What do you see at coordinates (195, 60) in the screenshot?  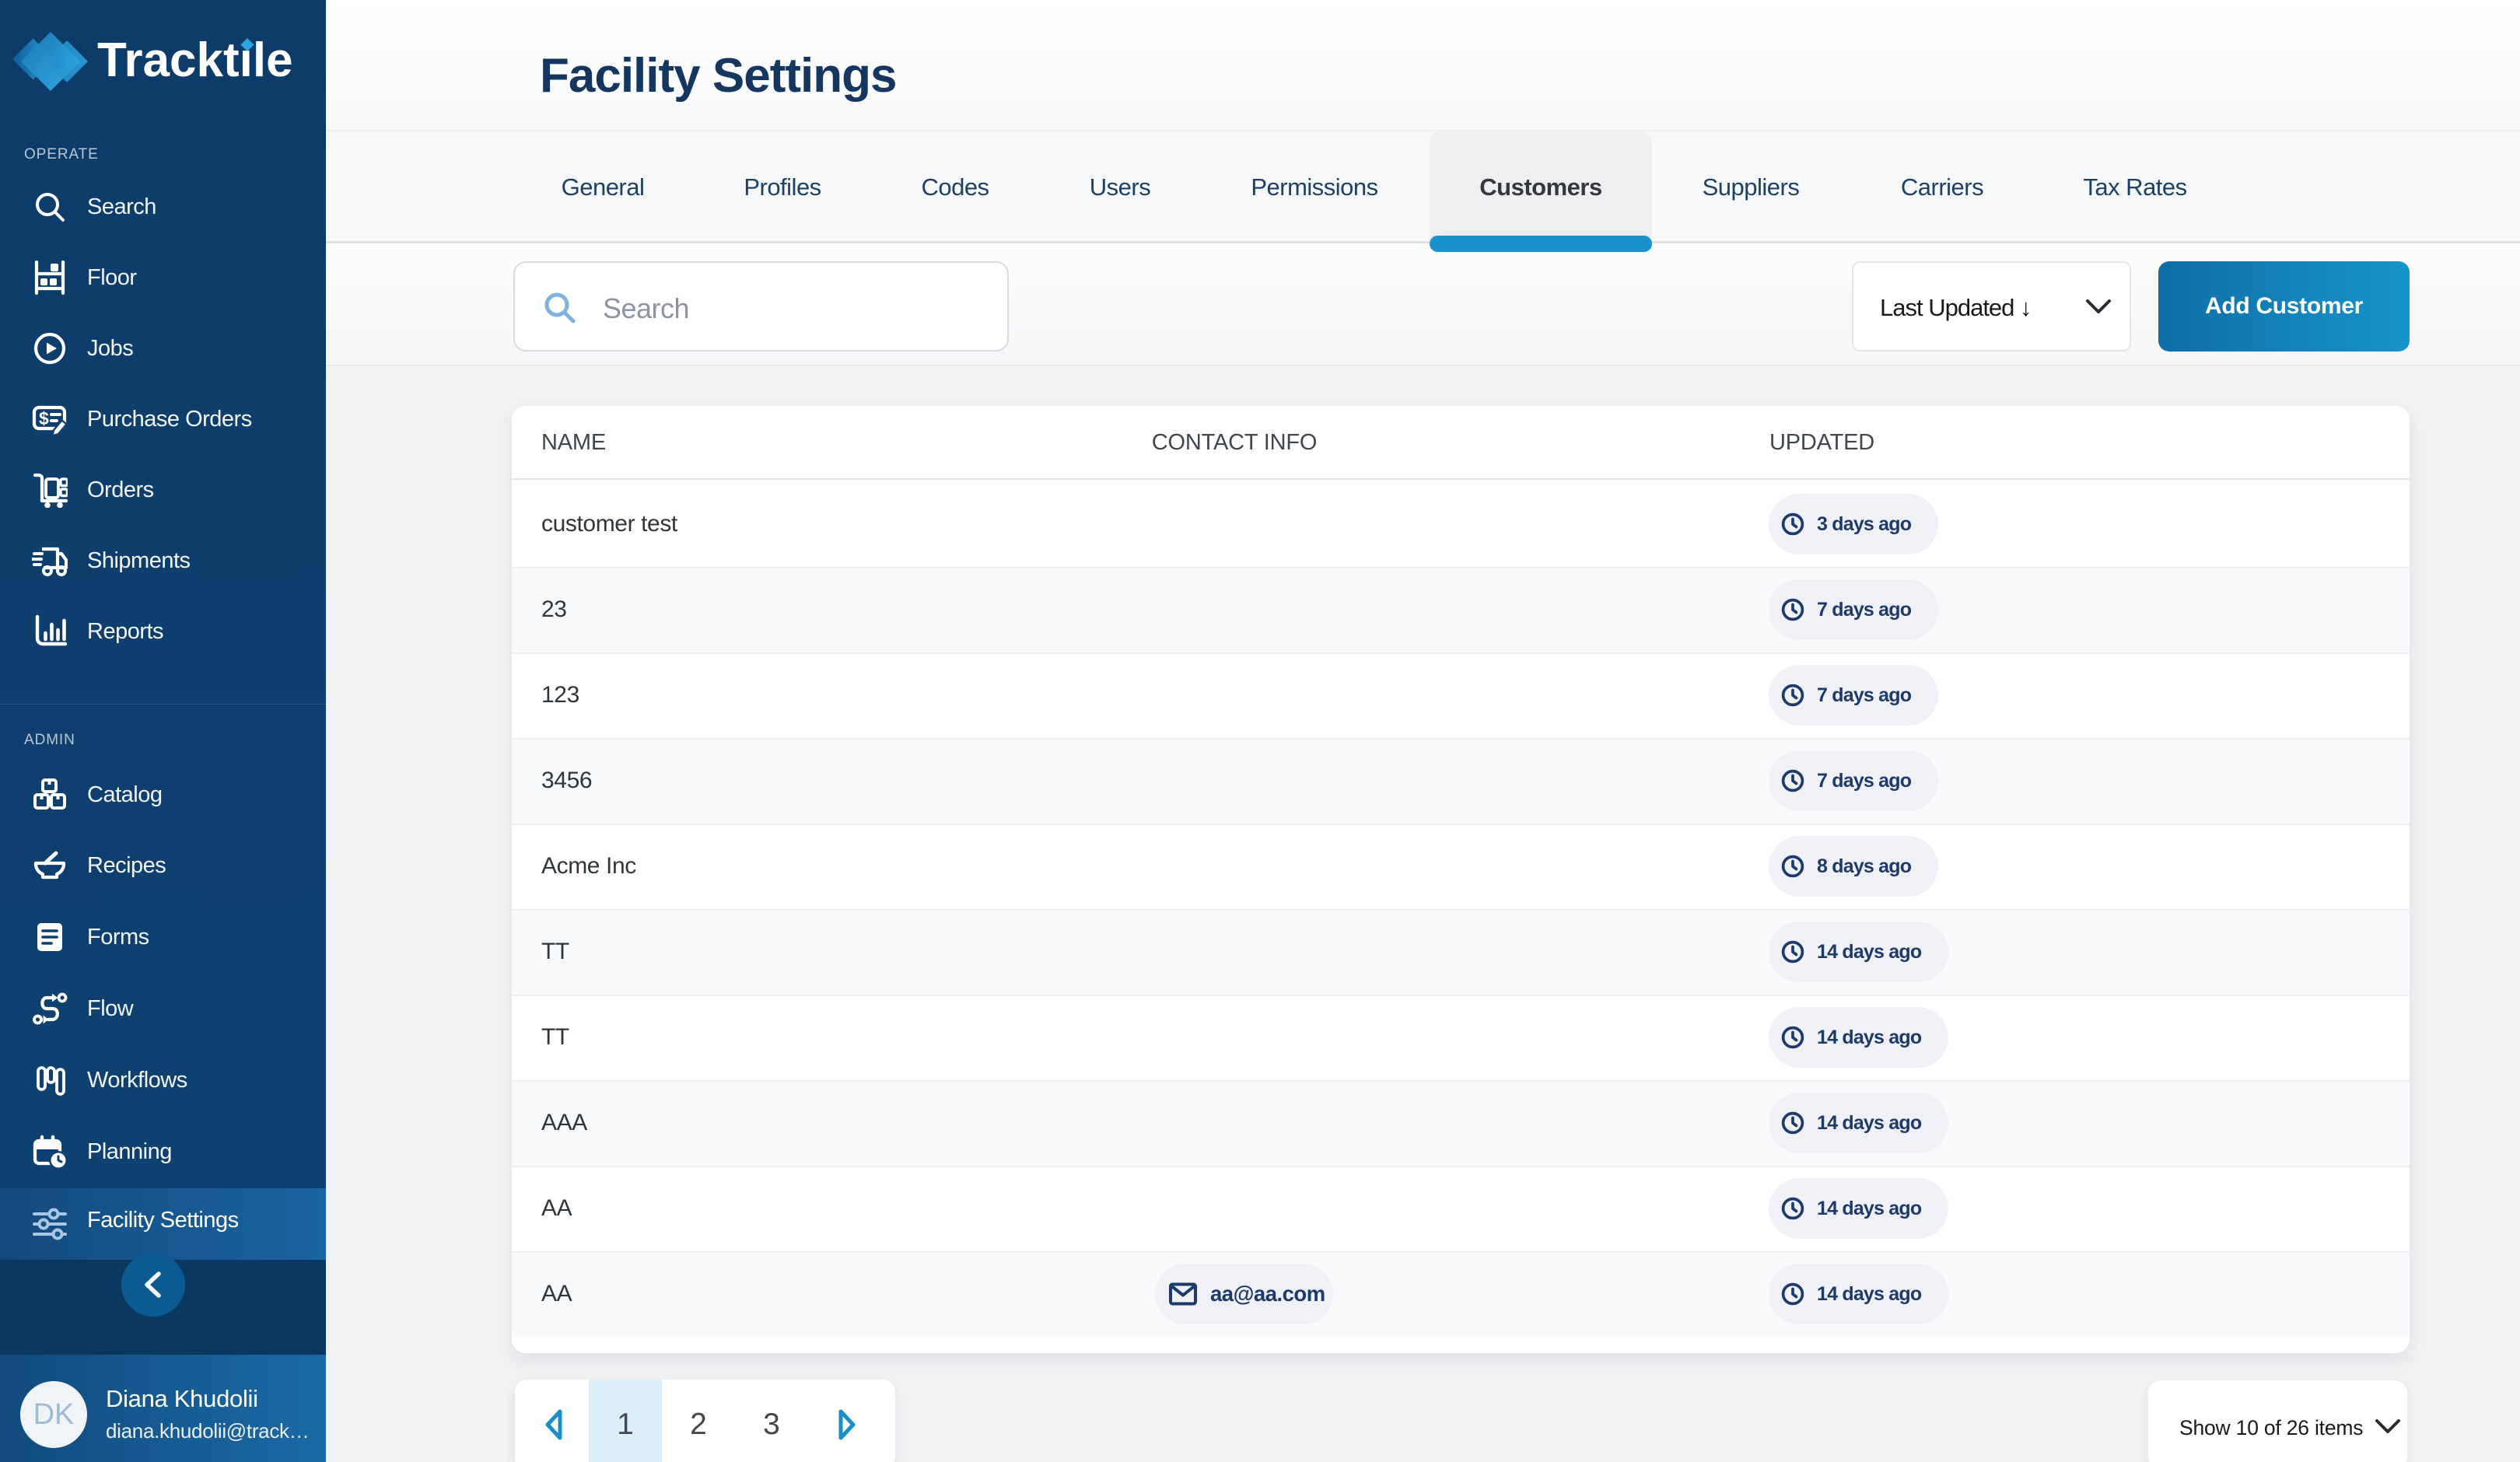 I see `svg-text: Tracktıle` at bounding box center [195, 60].